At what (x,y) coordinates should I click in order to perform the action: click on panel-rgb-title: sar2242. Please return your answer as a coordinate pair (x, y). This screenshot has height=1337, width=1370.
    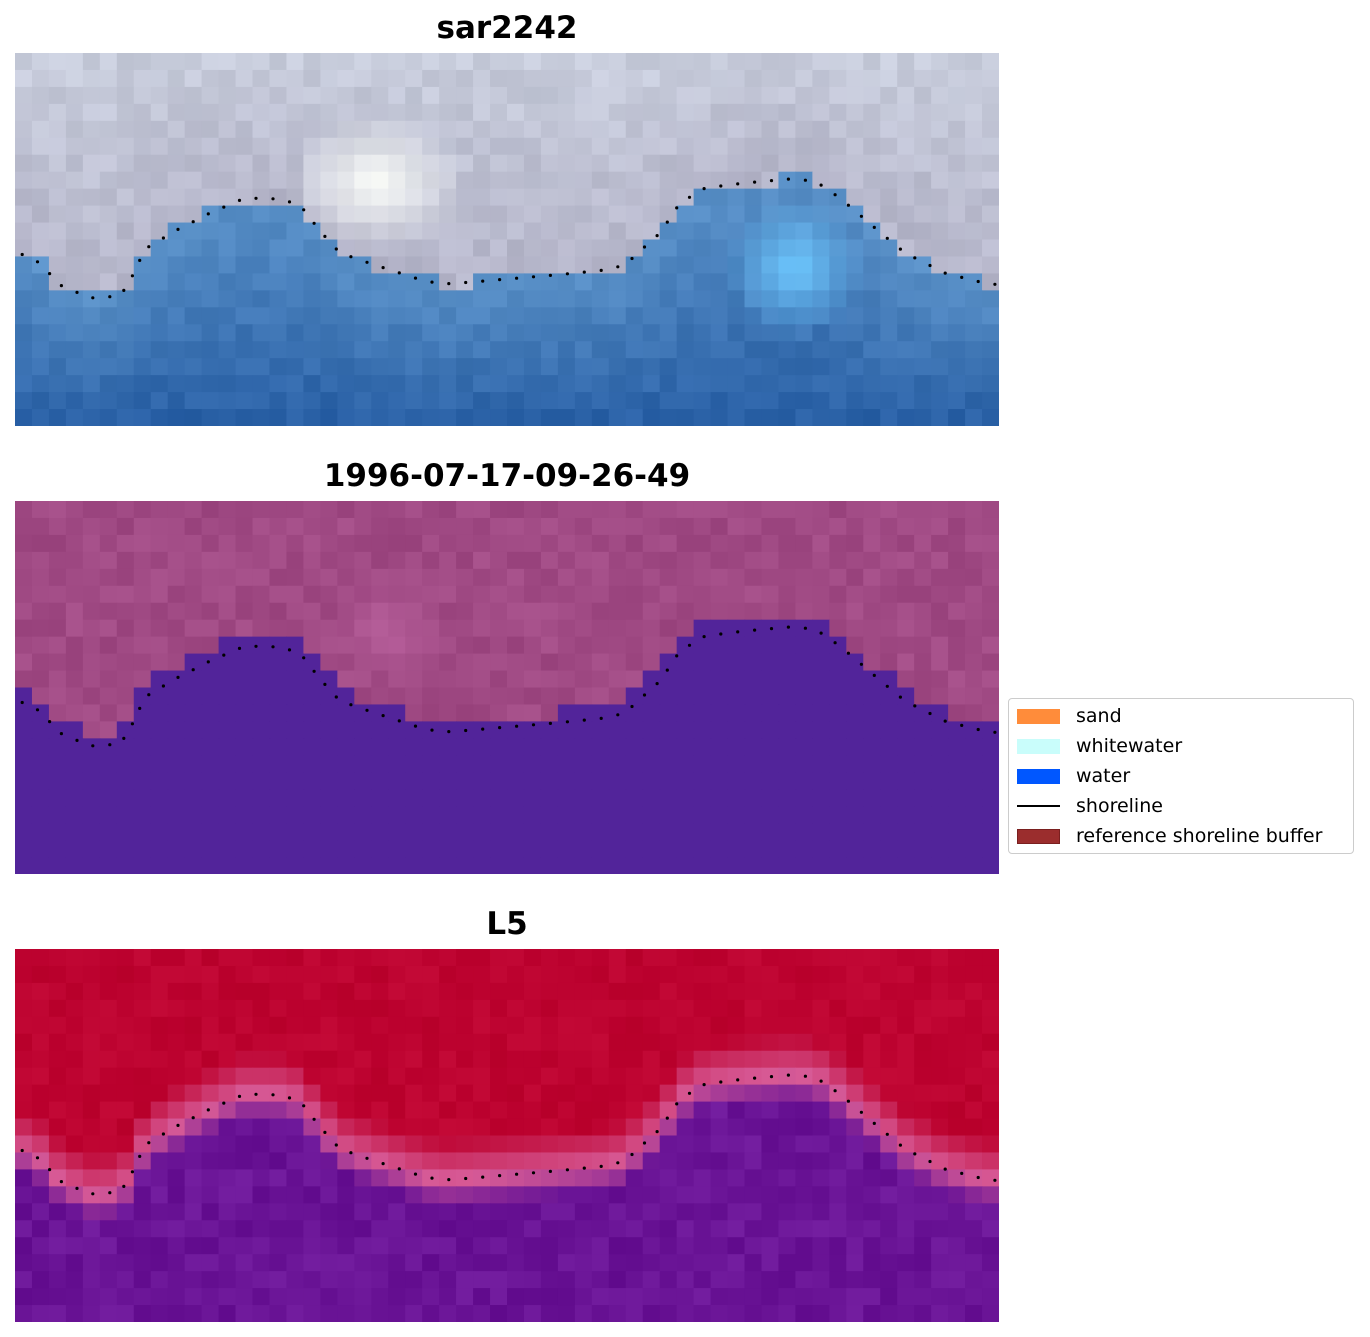
    Looking at the image, I should click on (507, 28).